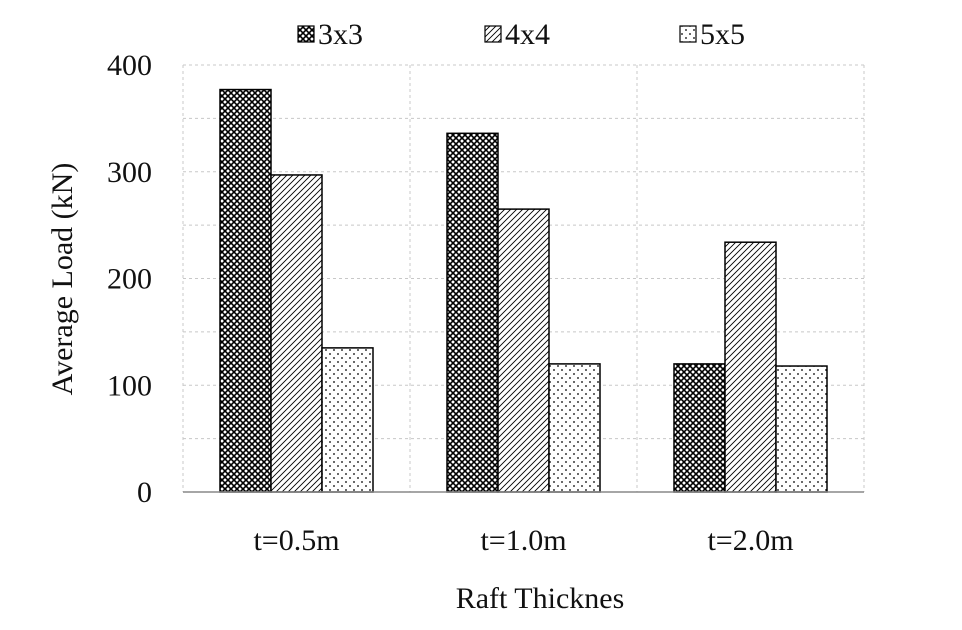 This screenshot has height=630, width=962. I want to click on legend-swatch-5x5, so click(688, 34).